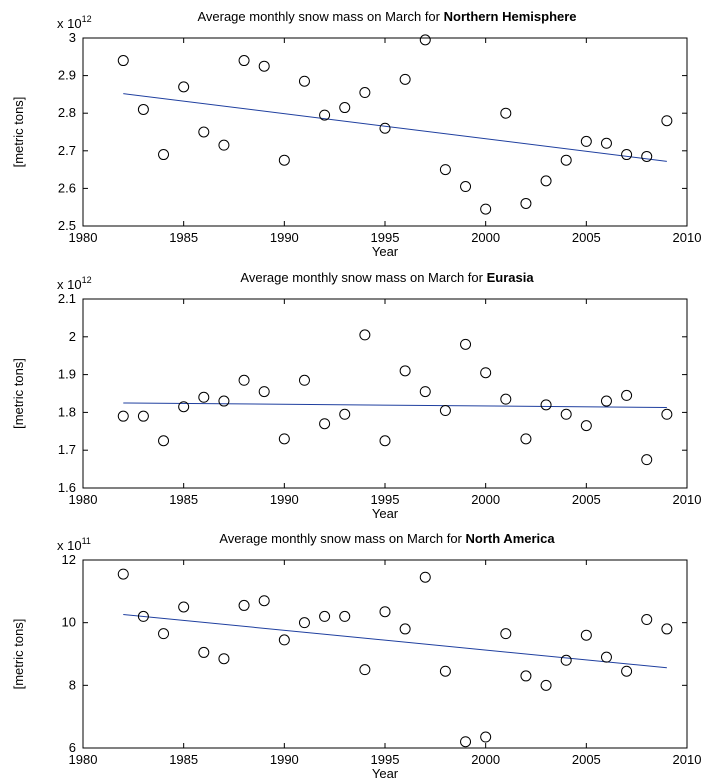  I want to click on trend-line, so click(395, 641).